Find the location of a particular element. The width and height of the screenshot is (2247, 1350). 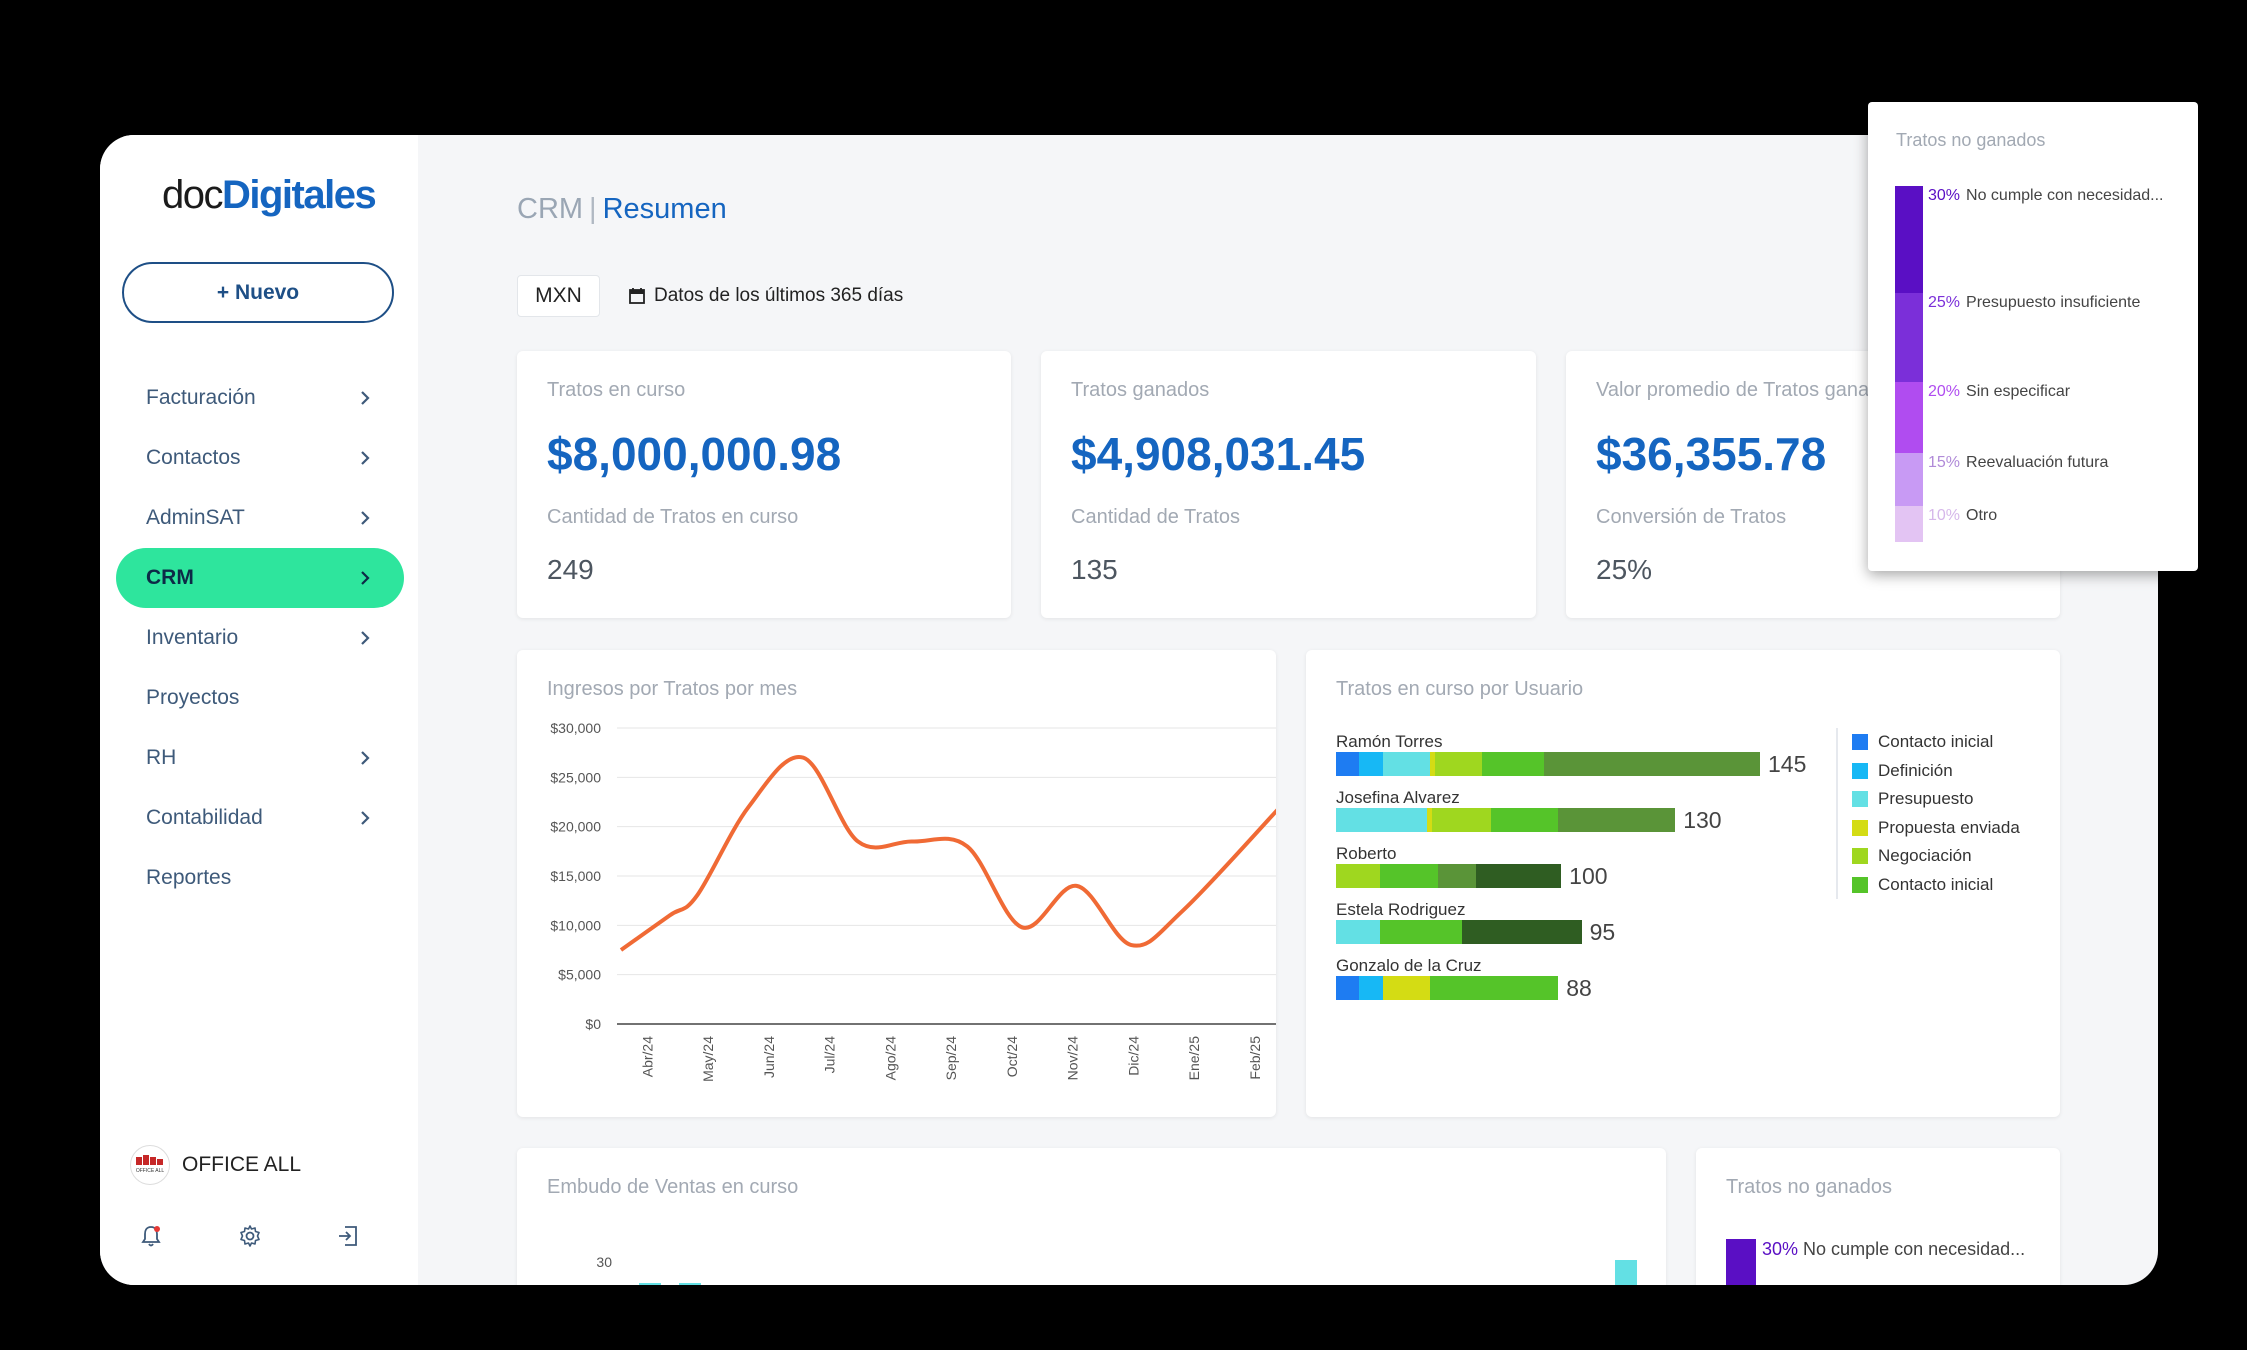

lost-deals-segment is located at coordinates (1741, 1262).